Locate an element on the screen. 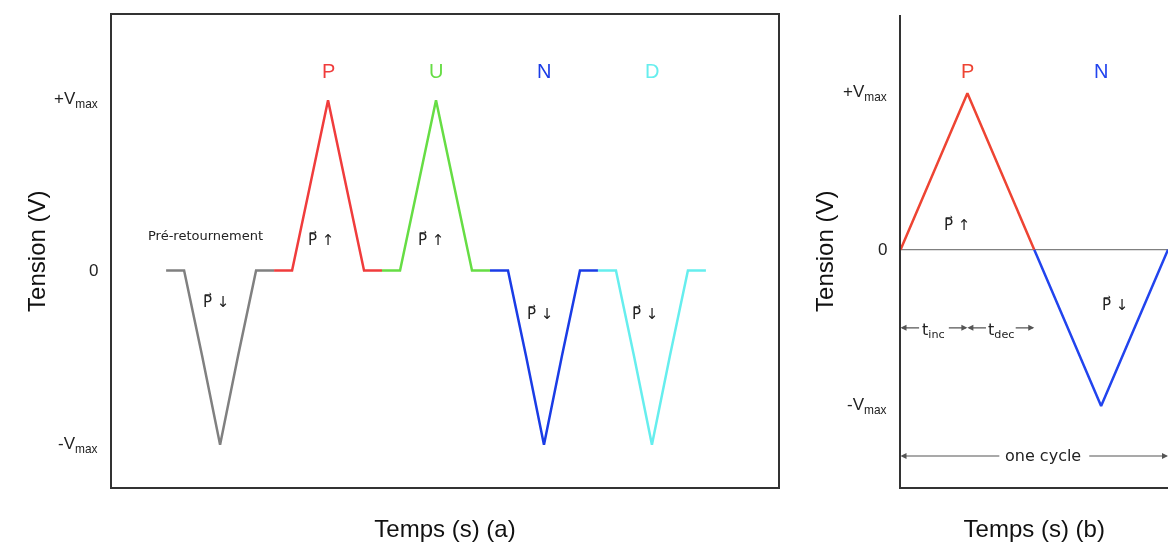 Image resolution: width=1168 pixels, height=542 pixels. annotation: t$_{dec}$ is located at coordinates (1001, 331).